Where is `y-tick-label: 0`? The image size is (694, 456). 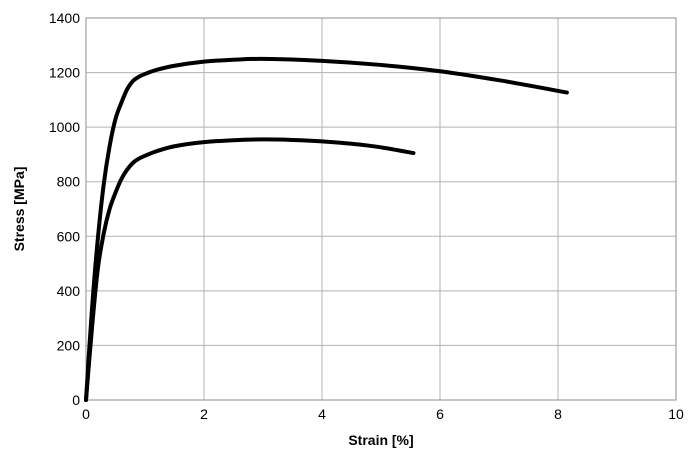 y-tick-label: 0 is located at coordinates (76, 400).